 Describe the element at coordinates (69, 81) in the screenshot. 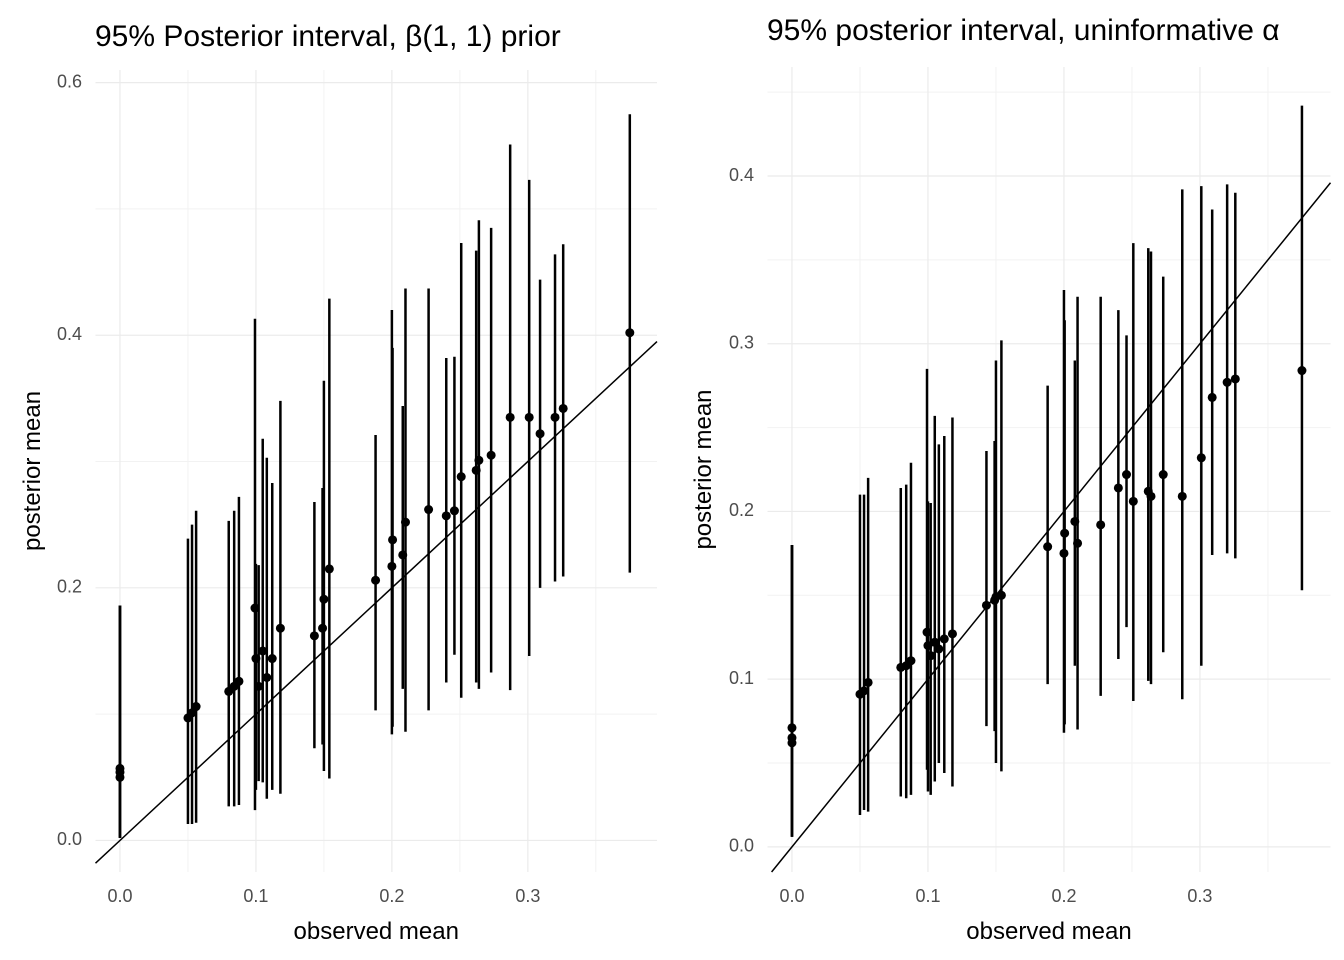

I see `y-tick-label: 0.6` at that location.